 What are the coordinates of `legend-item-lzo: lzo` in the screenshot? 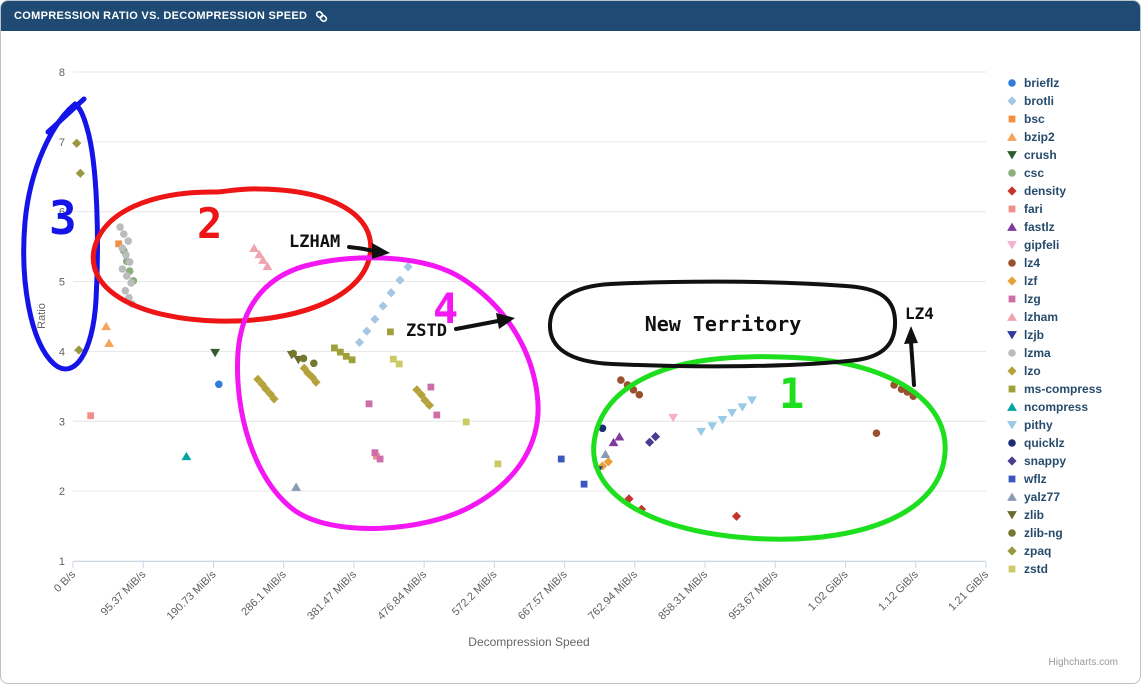 It's located at (1072, 371).